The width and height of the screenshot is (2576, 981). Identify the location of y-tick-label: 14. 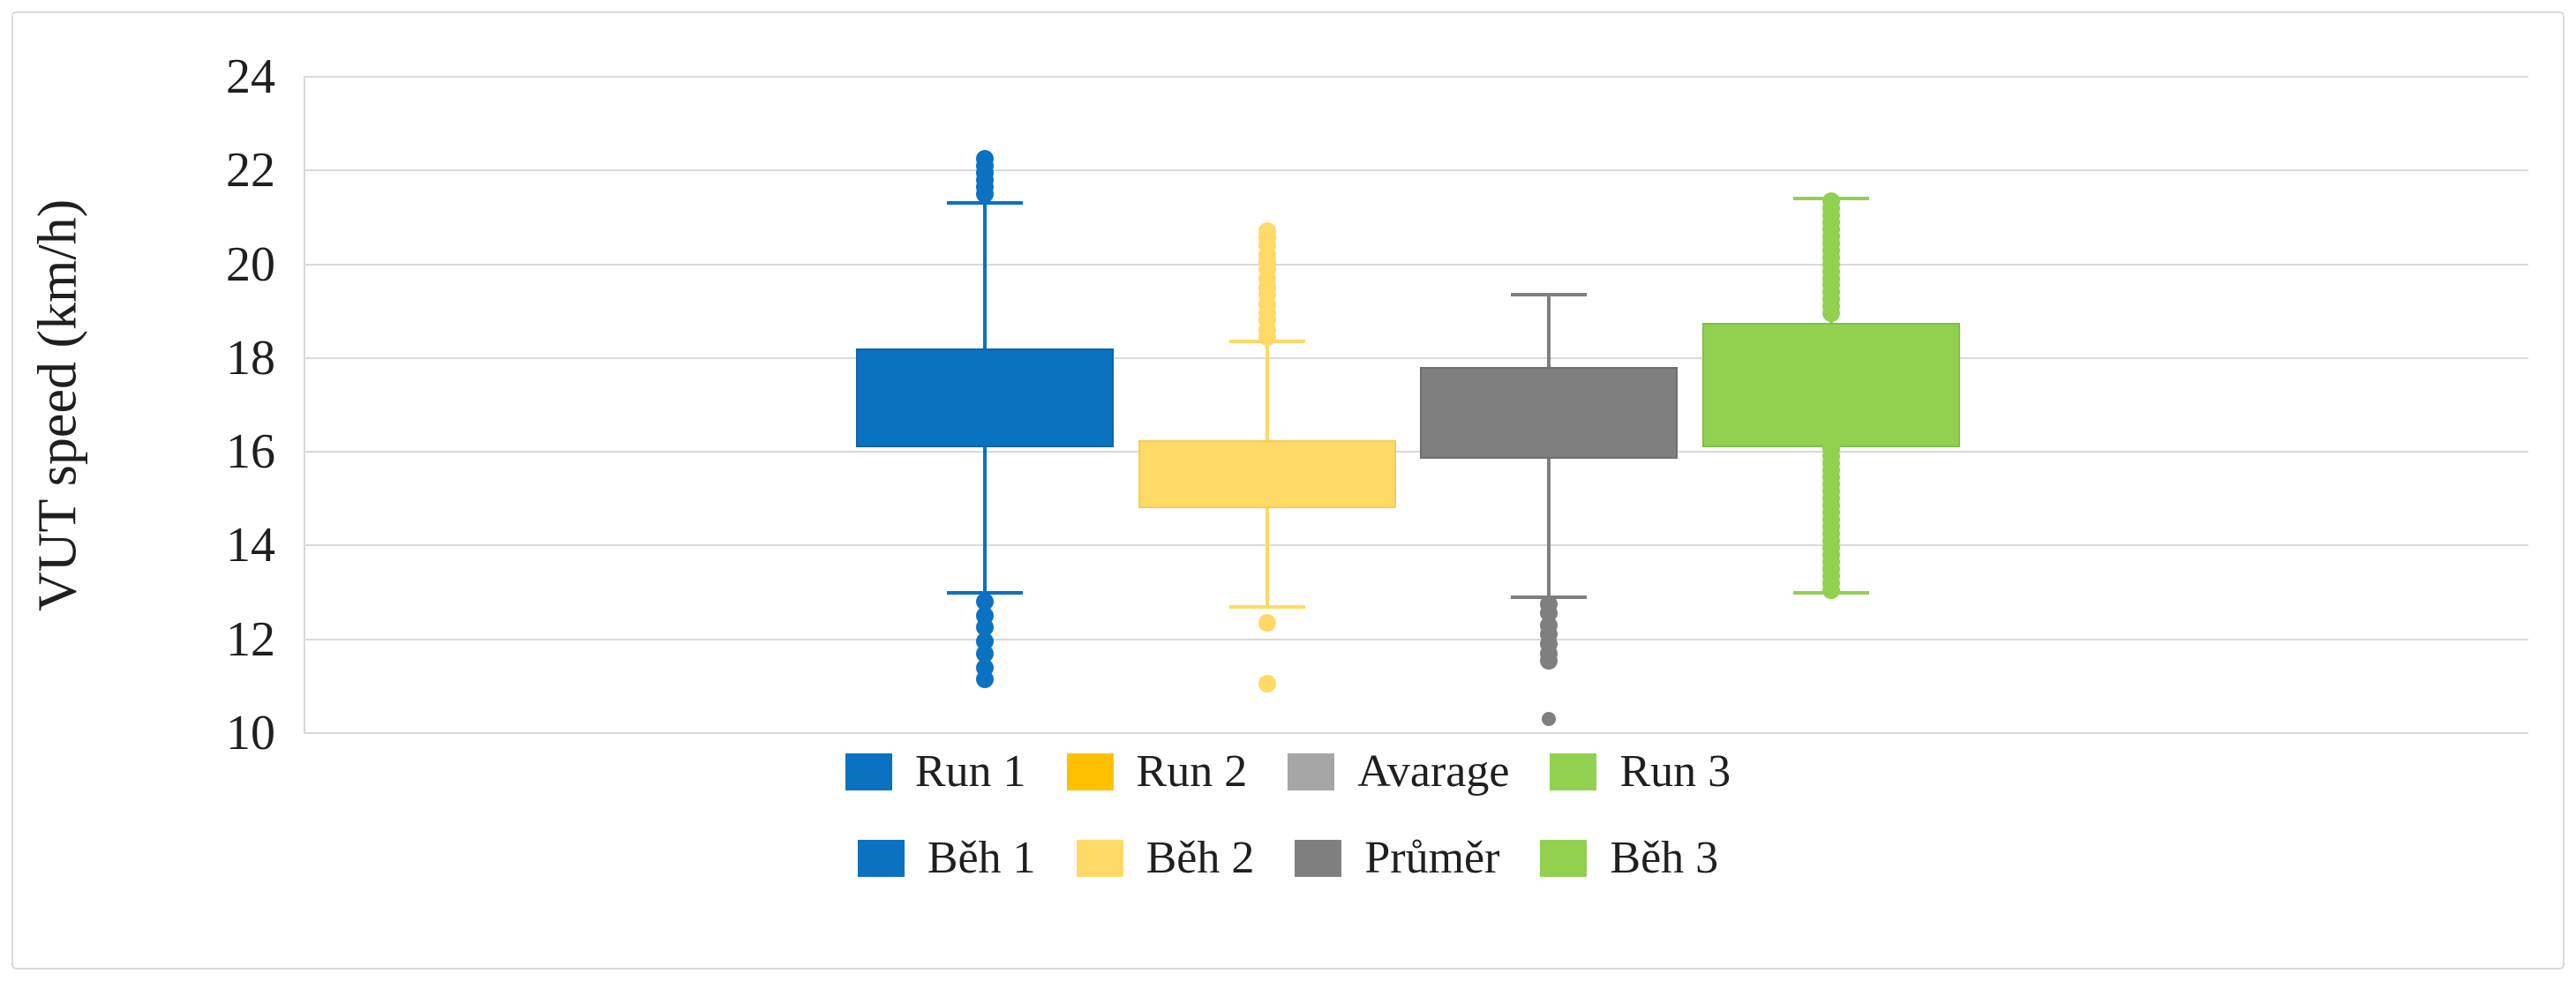
(250, 545).